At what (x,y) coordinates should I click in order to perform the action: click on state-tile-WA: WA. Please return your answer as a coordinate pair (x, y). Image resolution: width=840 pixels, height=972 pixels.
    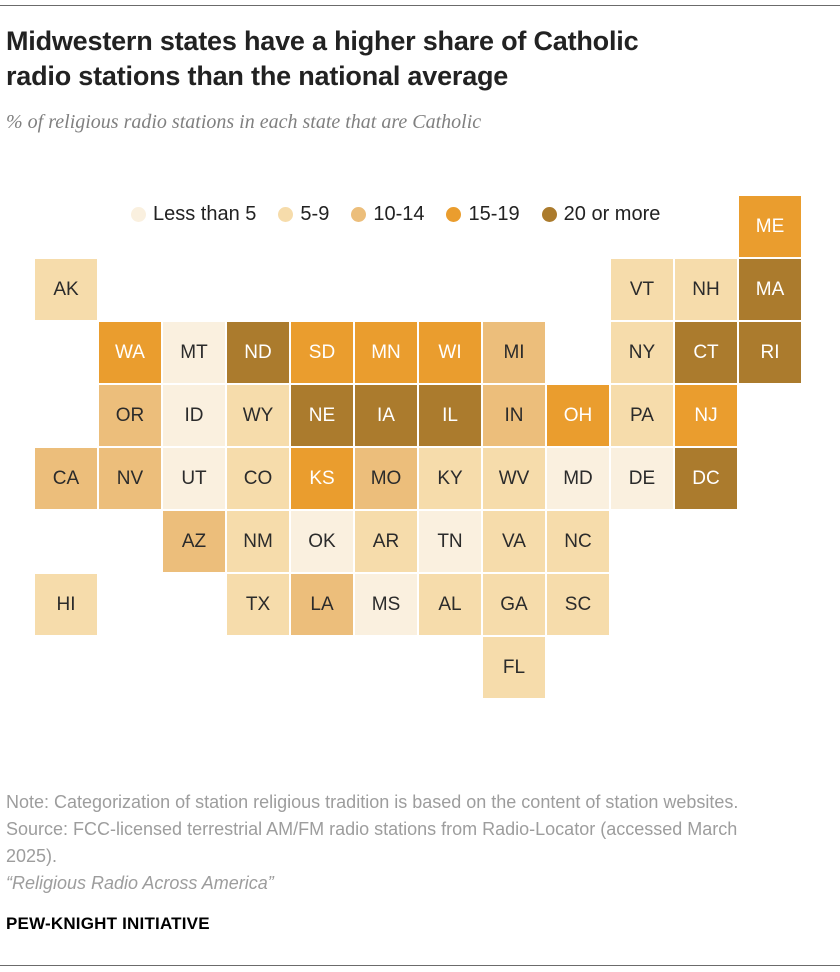
    Looking at the image, I should click on (130, 352).